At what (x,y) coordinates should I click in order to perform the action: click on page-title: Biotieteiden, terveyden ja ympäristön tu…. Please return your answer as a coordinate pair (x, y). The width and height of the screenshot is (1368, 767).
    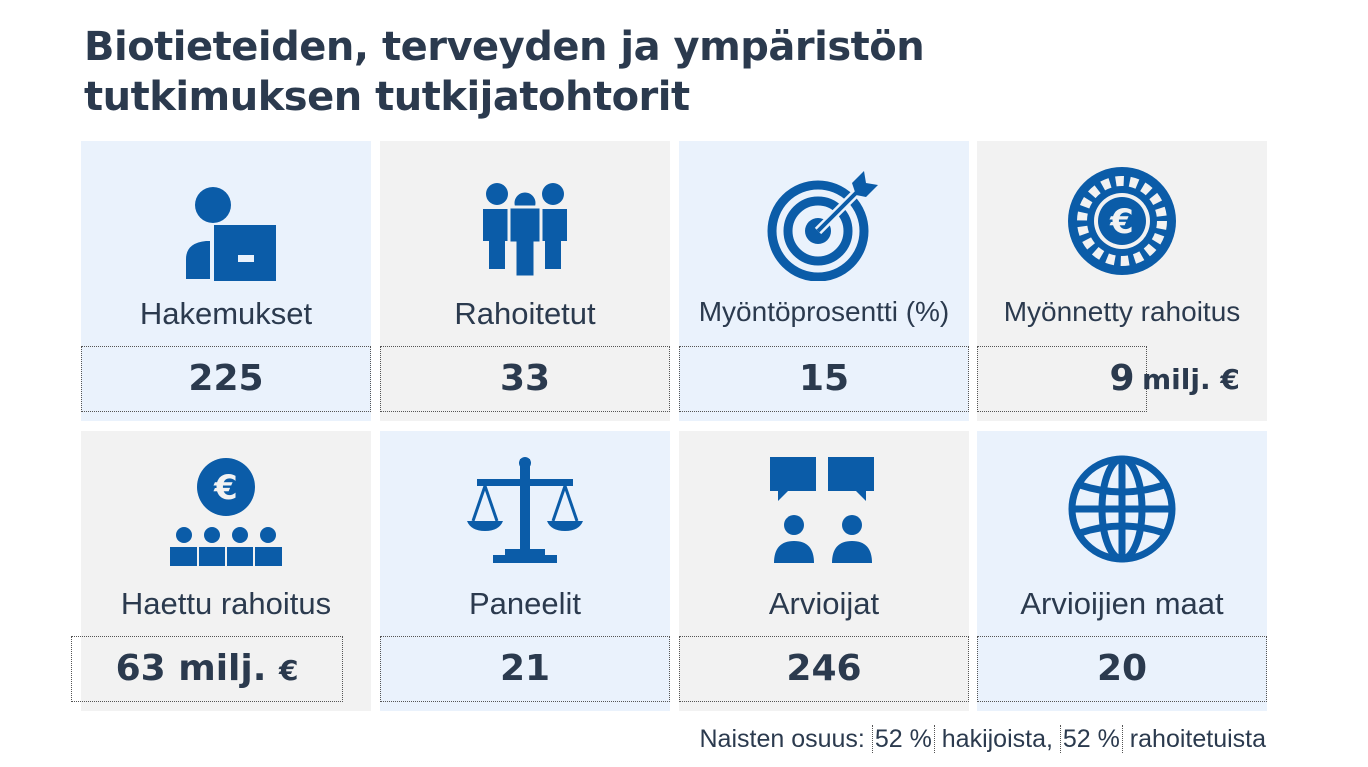
    Looking at the image, I should click on (584, 72).